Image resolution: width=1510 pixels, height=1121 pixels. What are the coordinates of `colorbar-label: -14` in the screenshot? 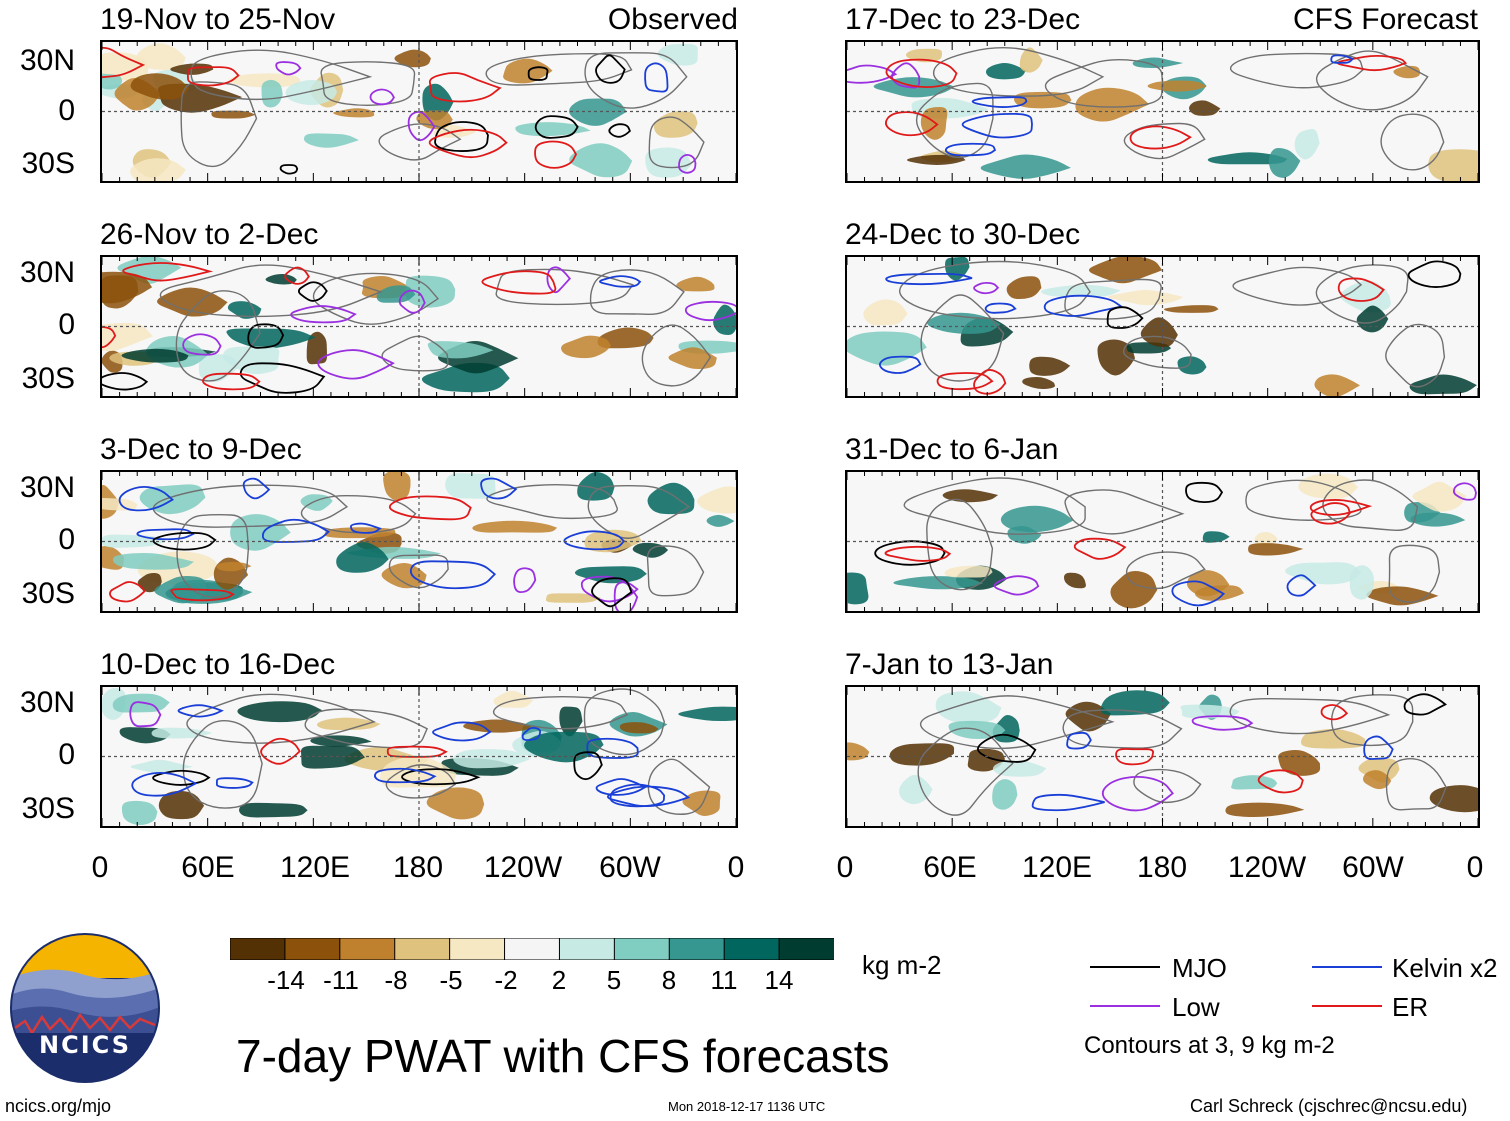 It's located at (286, 980).